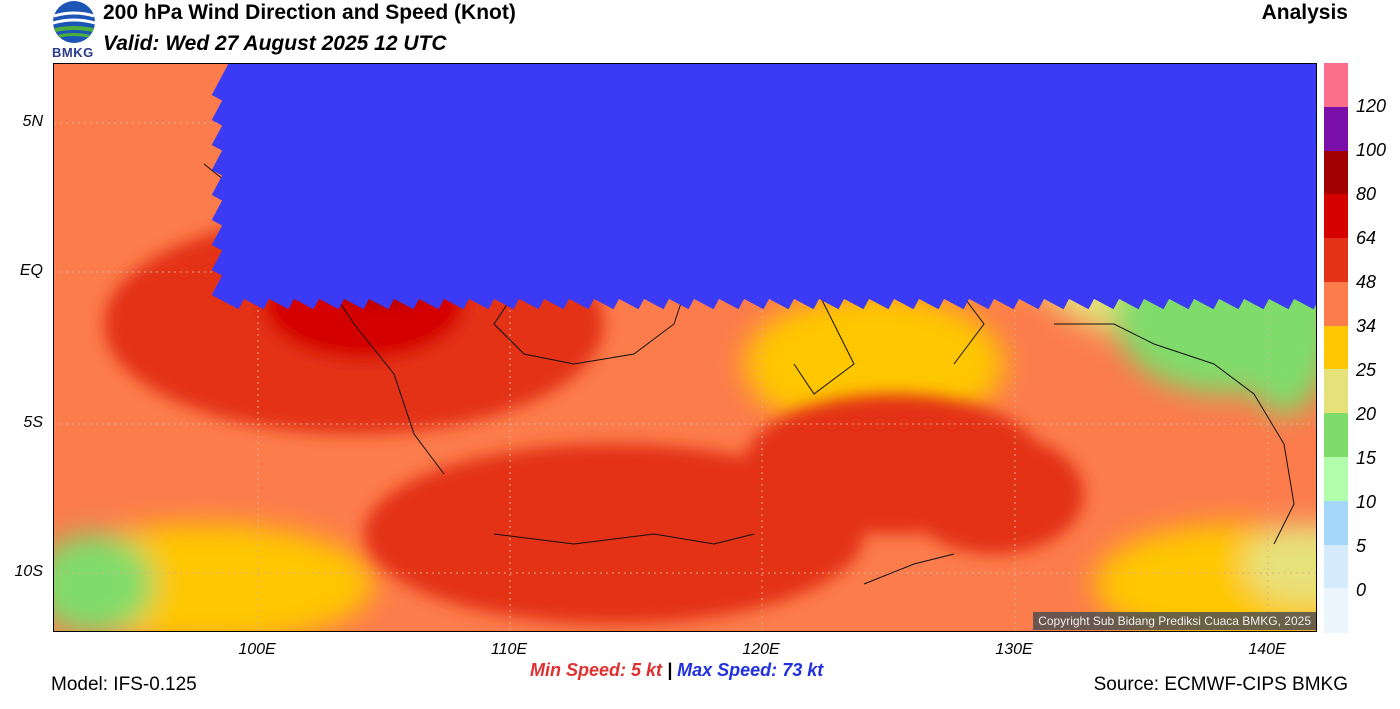 This screenshot has width=1400, height=709. Describe the element at coordinates (1366, 458) in the screenshot. I see `legend-label-15: 15` at that location.